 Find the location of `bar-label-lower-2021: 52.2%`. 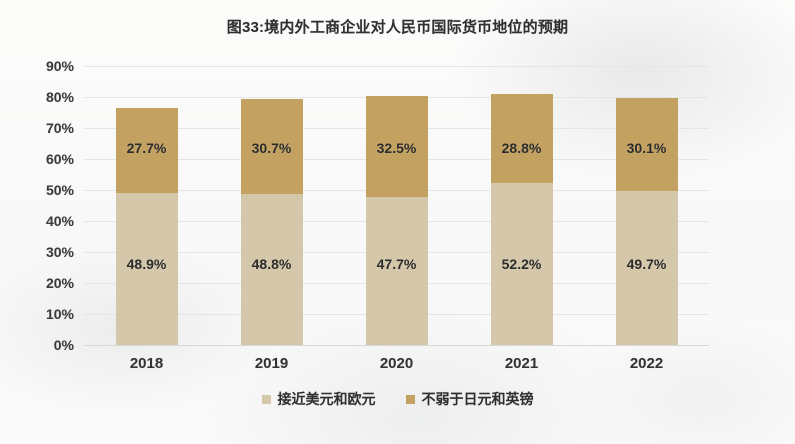

bar-label-lower-2021: 52.2% is located at coordinates (521, 264).